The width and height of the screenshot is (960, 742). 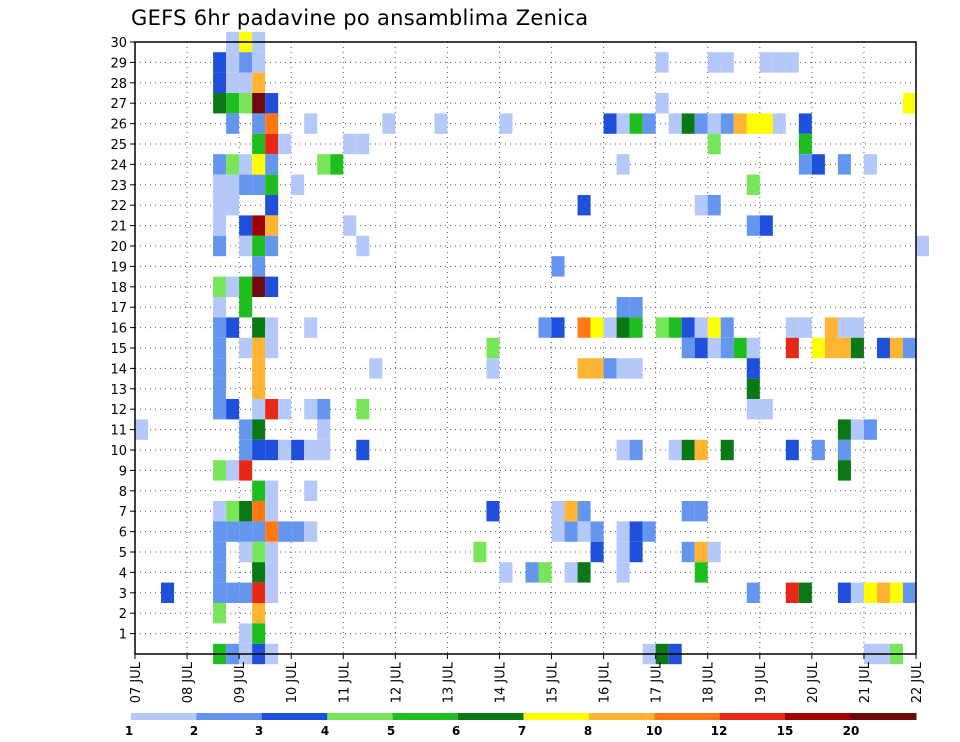 I want to click on y-tick-label: 15, so click(x=118, y=349).